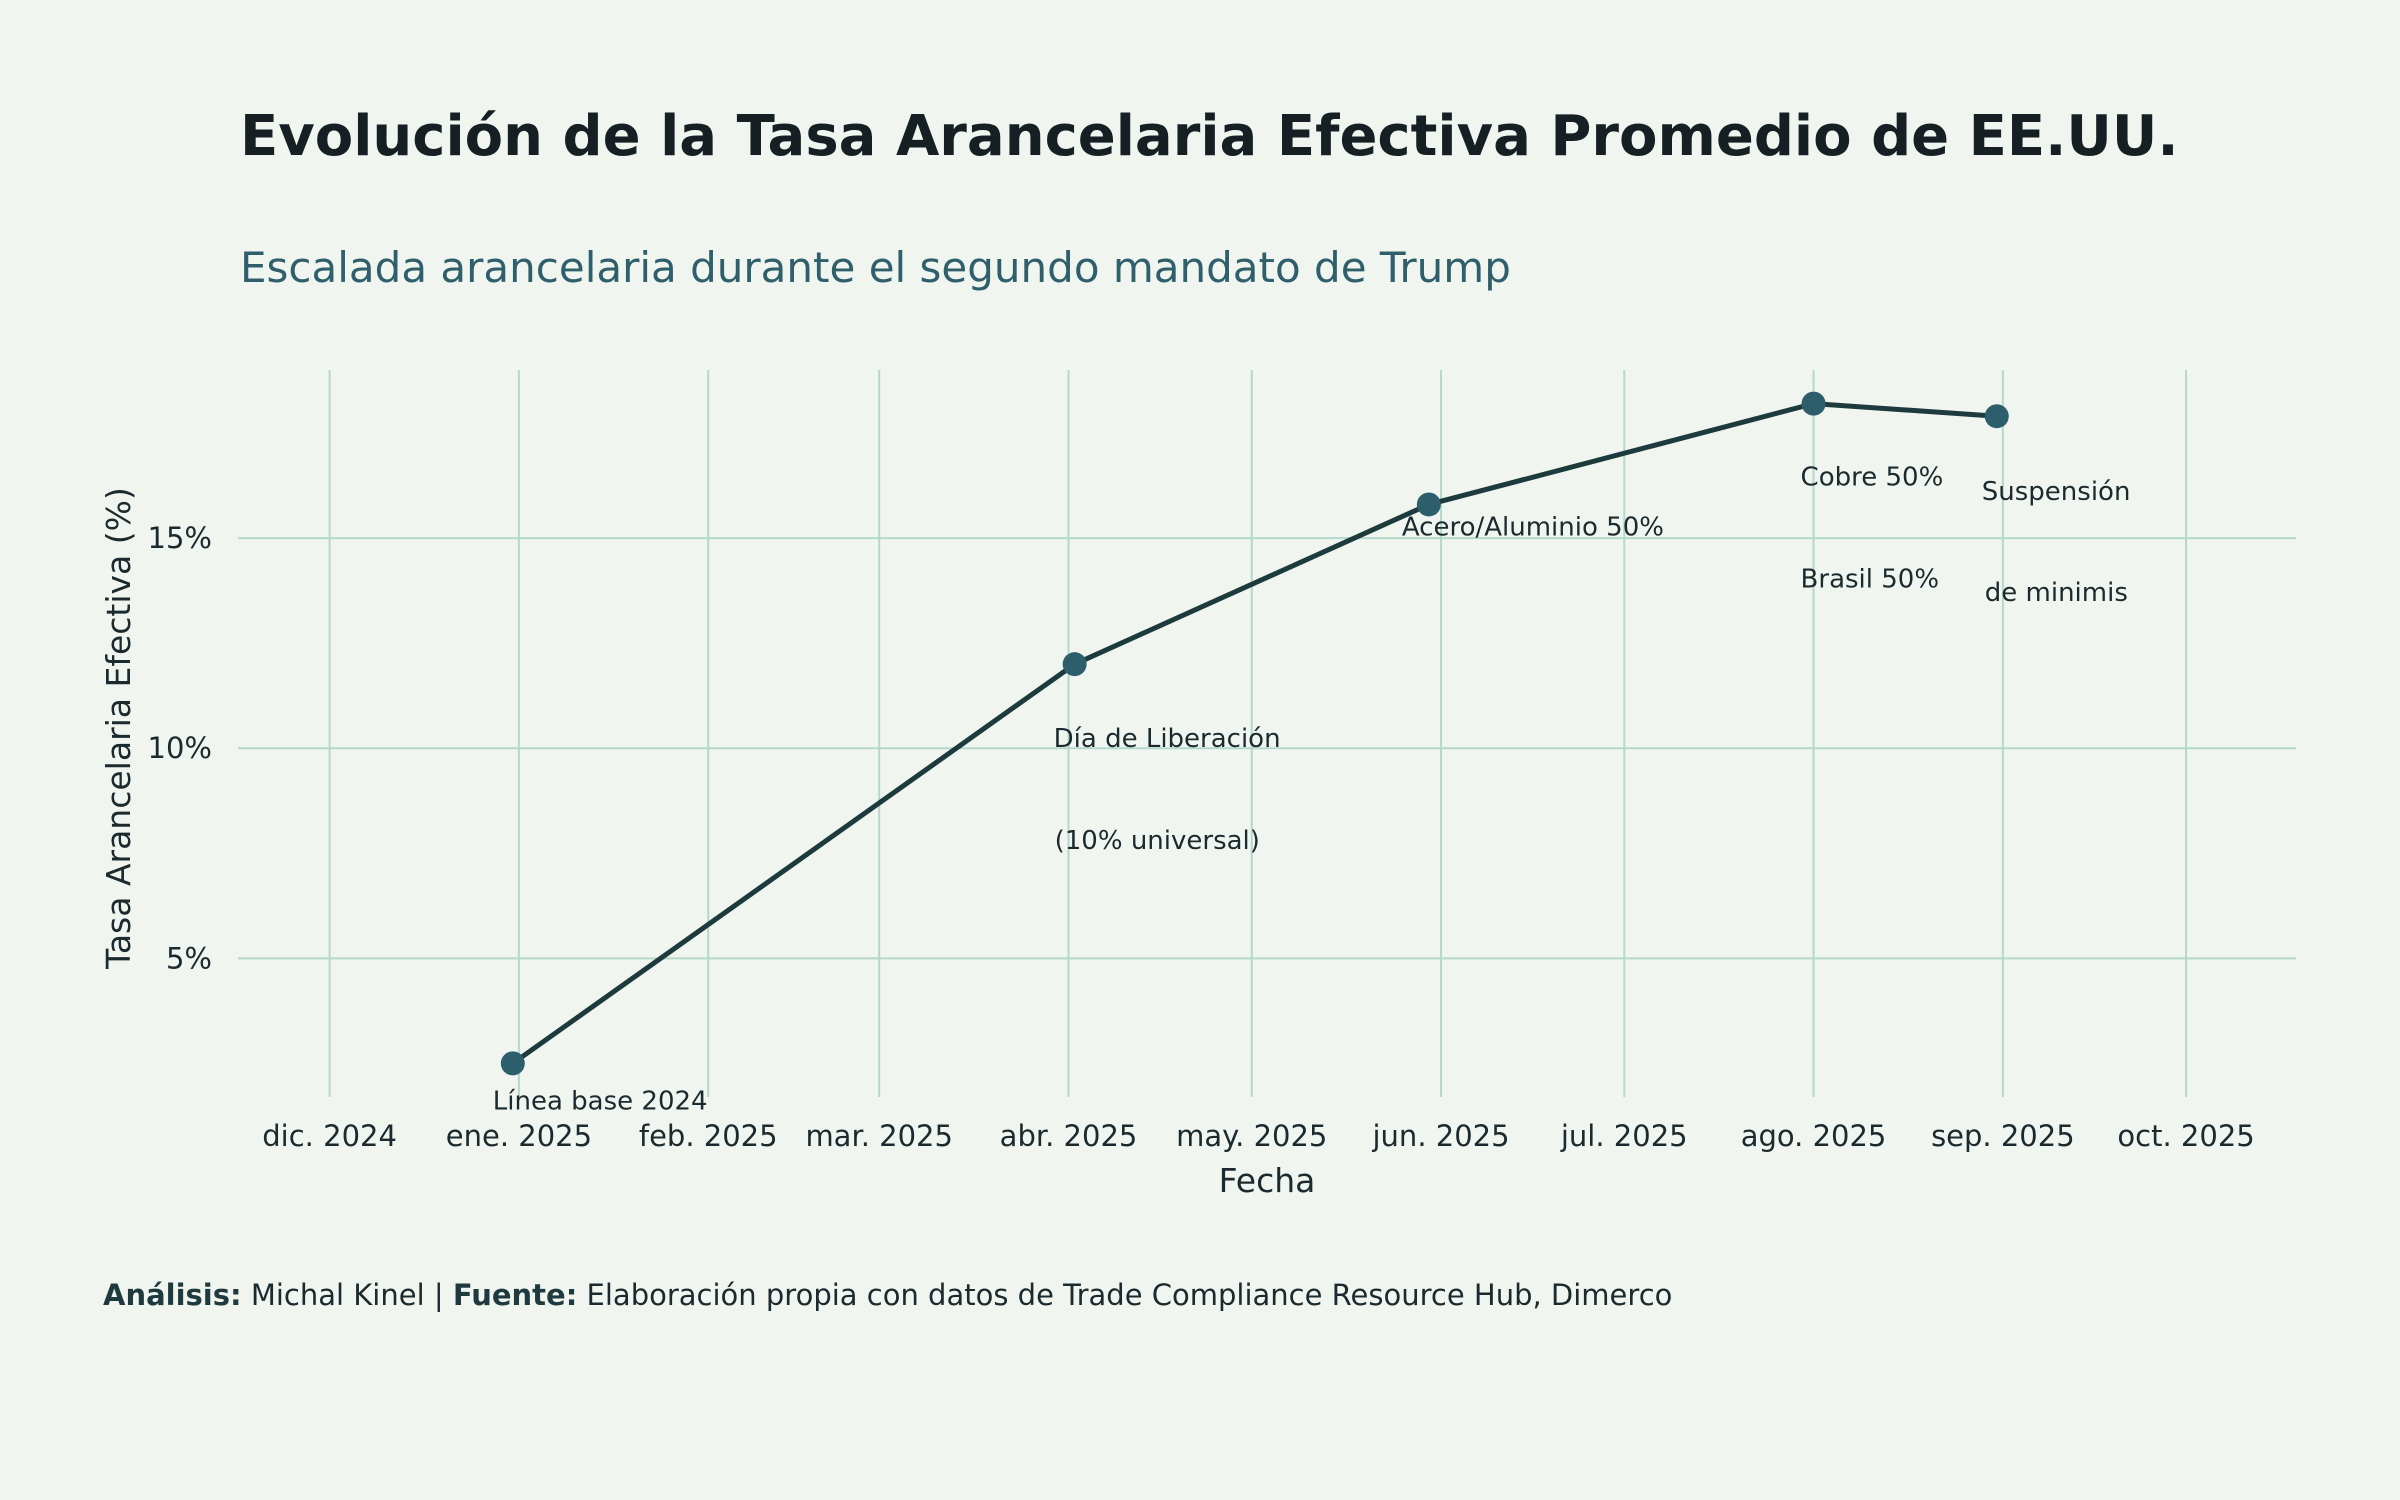 The width and height of the screenshot is (2400, 1500). I want to click on x-tick-label: dic. 2024, so click(329, 1136).